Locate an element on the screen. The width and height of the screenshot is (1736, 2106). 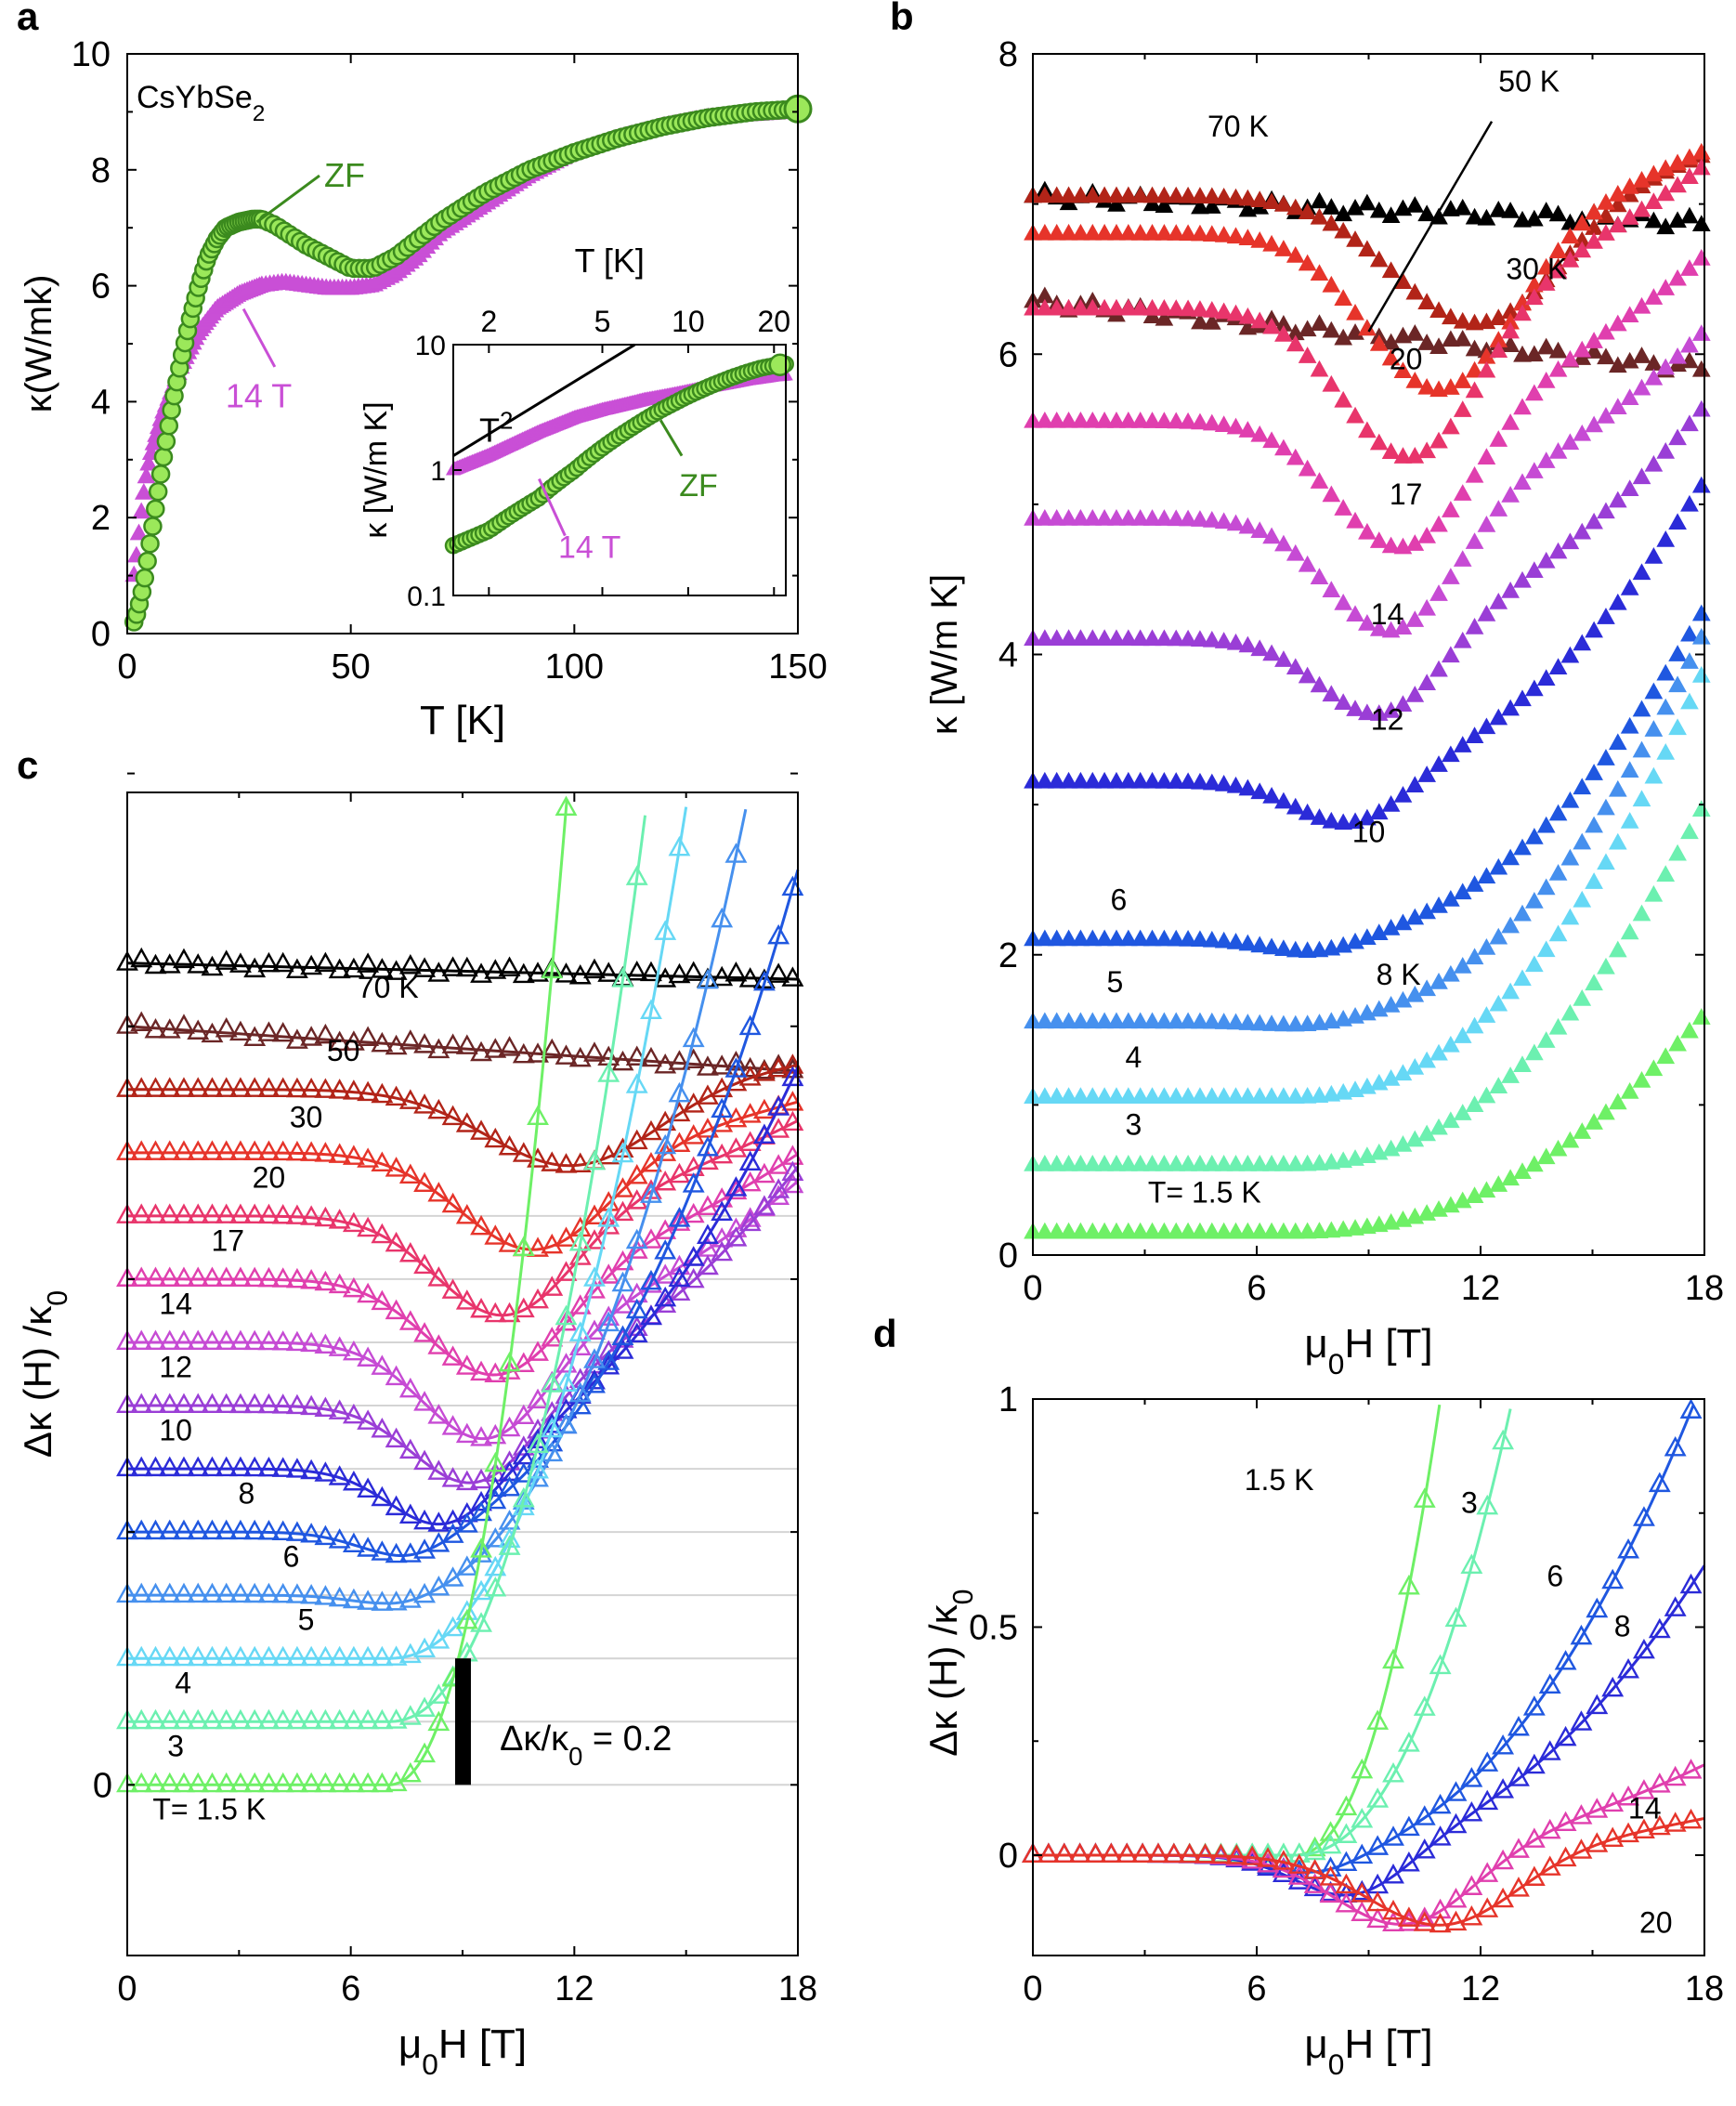
curve-label: 3 is located at coordinates (1470, 1503).